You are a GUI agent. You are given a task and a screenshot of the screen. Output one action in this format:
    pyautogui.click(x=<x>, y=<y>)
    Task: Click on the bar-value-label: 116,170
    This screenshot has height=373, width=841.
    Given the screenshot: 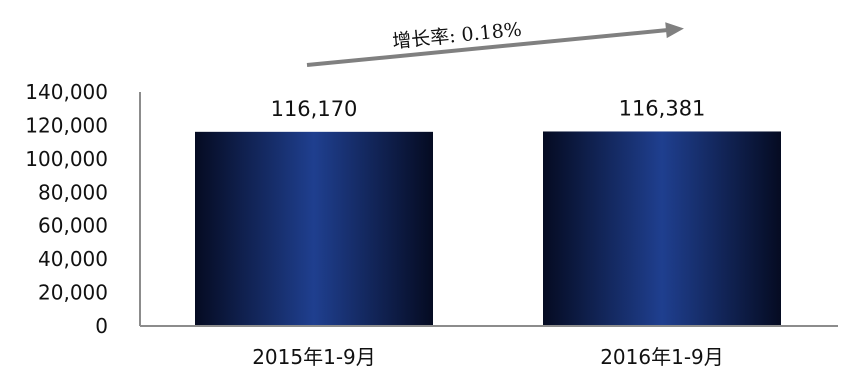 What is the action you would take?
    pyautogui.click(x=314, y=109)
    